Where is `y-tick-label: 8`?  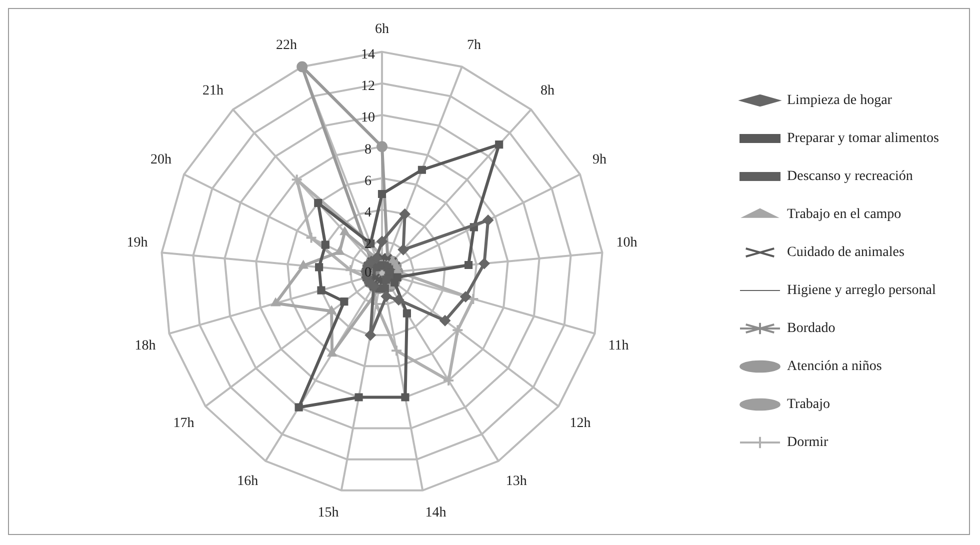
y-tick-label: 8 is located at coordinates (368, 150).